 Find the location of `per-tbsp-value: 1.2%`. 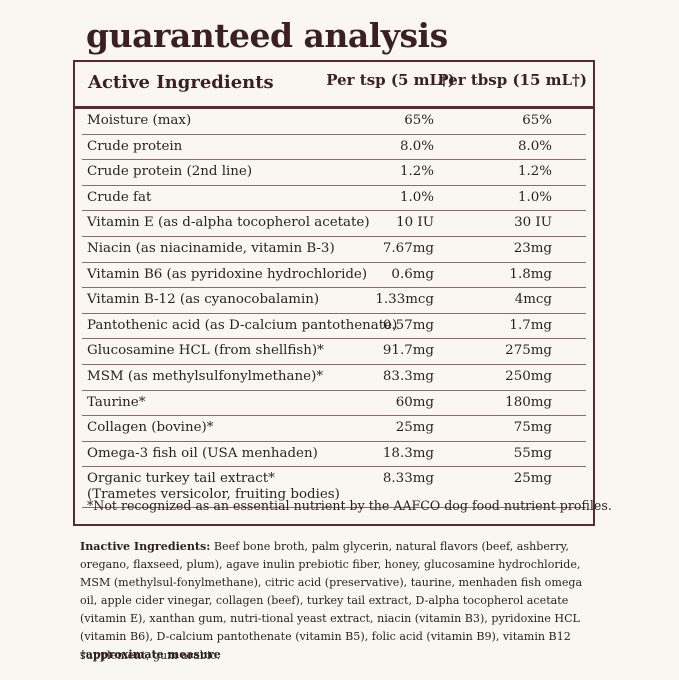

per-tbsp-value: 1.2% is located at coordinates (534, 172).